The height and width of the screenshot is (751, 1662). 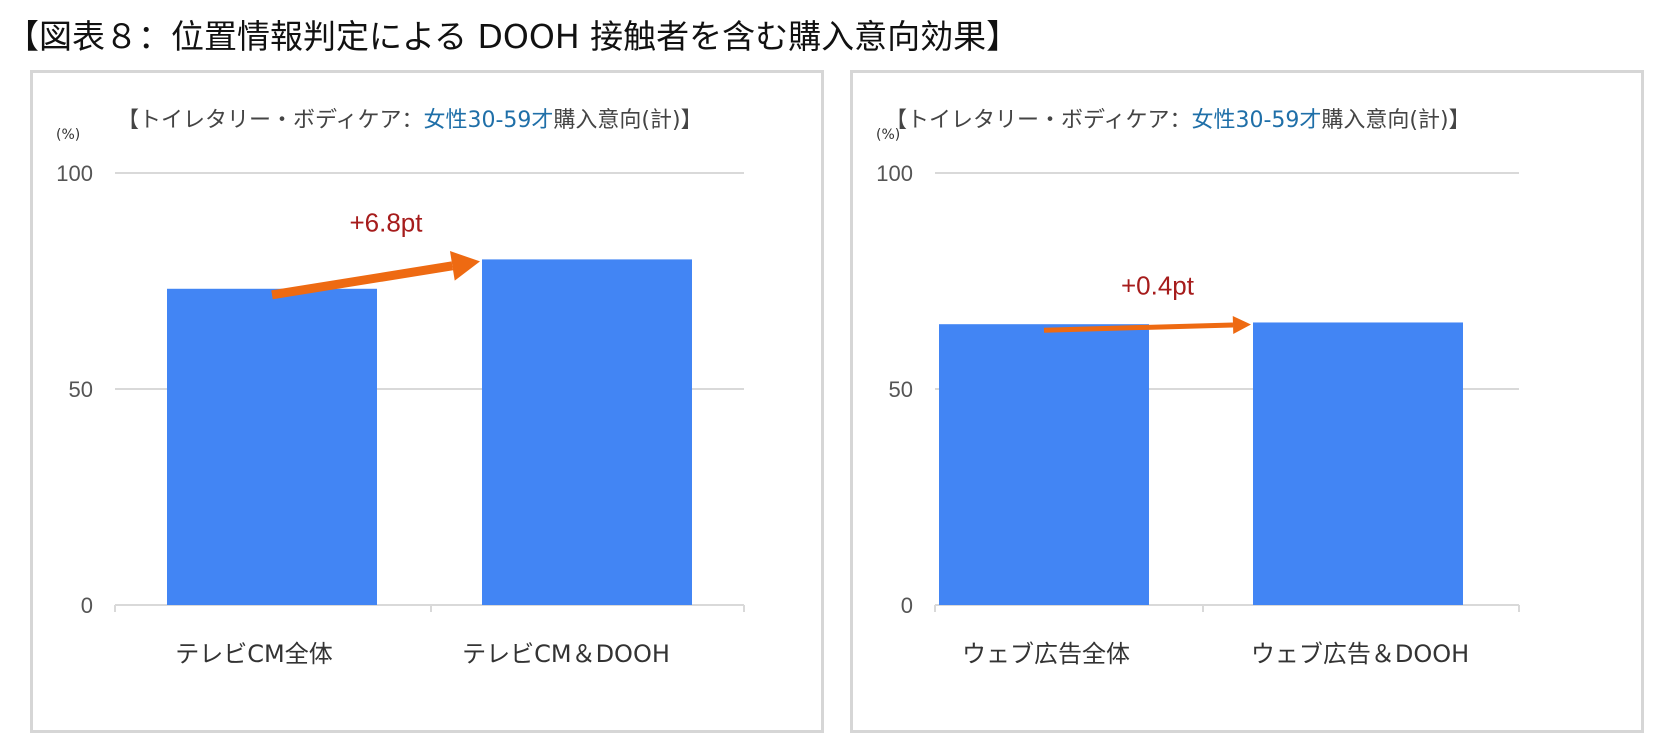 I want to click on chart-title-right: 【トイレタリー・ボディケア：女性30-59才購入意向(計)】, so click(x=1178, y=121).